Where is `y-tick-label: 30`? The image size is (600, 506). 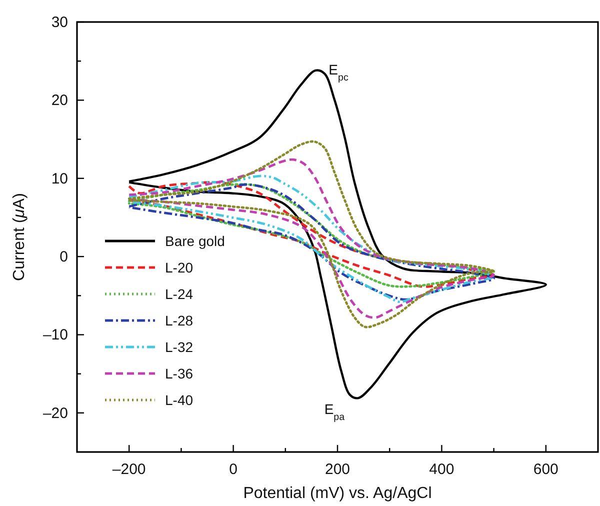 y-tick-label: 30 is located at coordinates (59, 22).